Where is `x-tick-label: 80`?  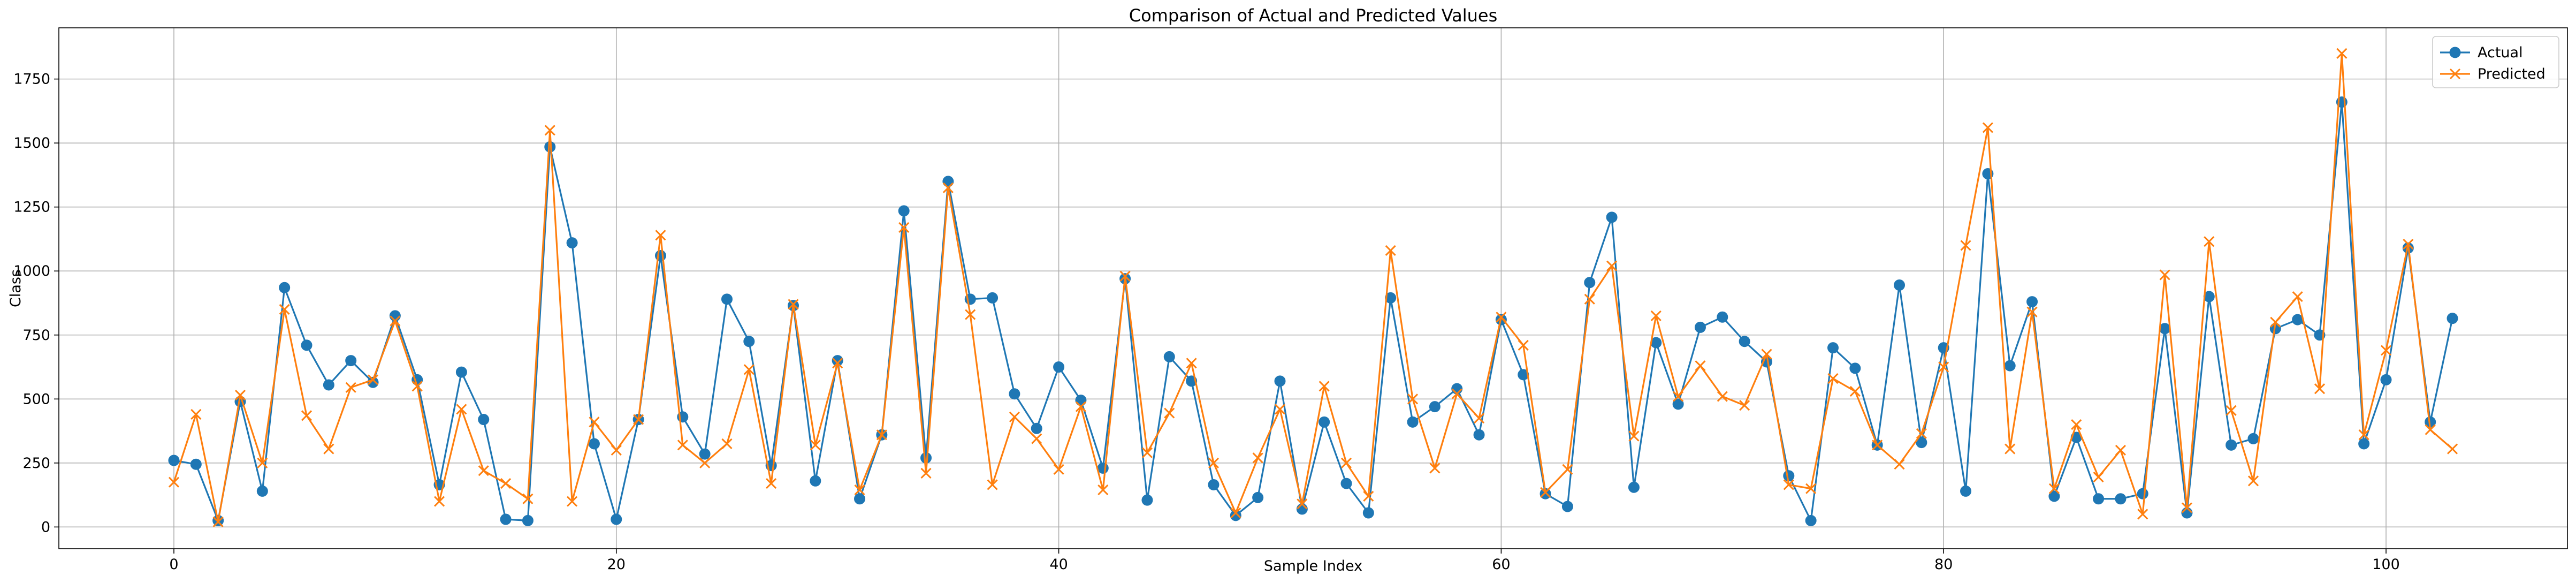 x-tick-label: 80 is located at coordinates (1943, 564).